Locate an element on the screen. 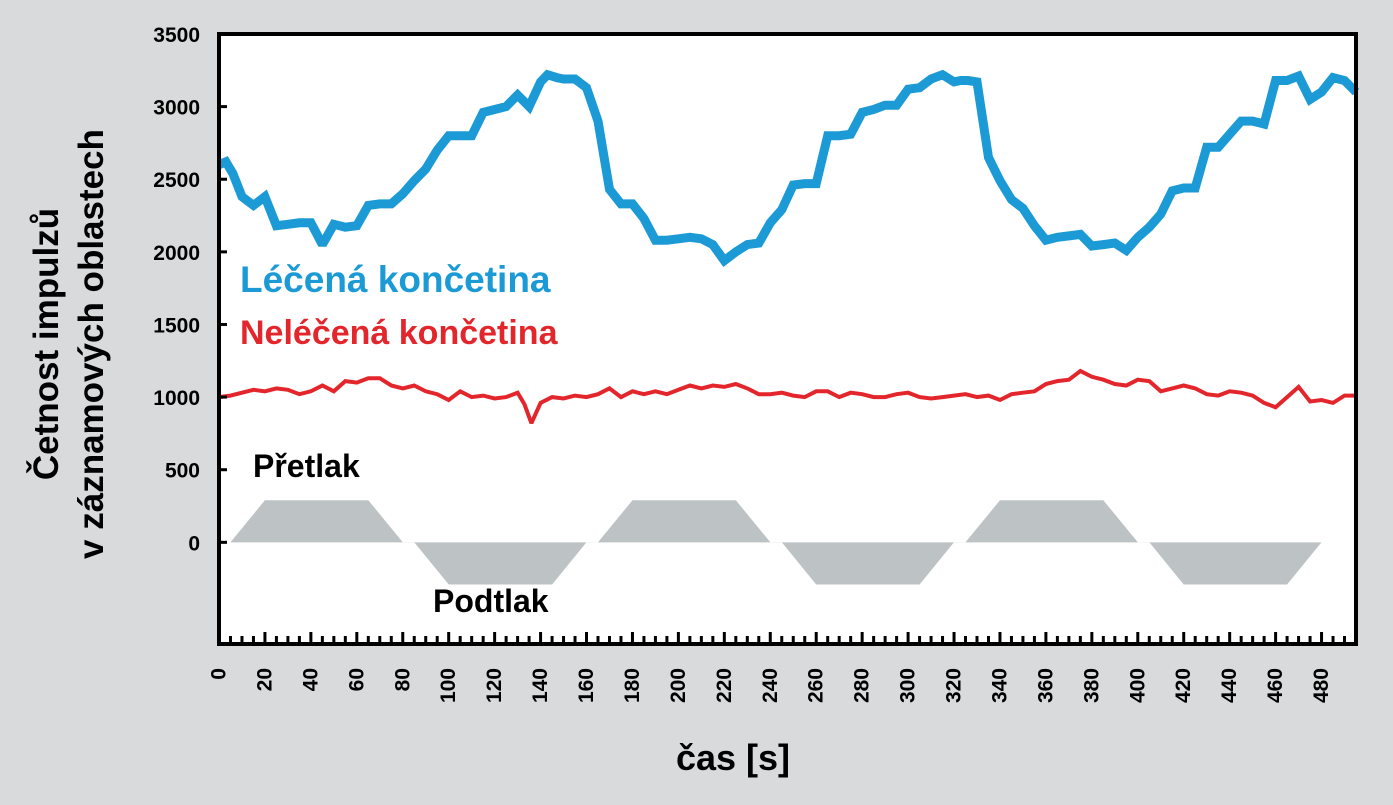  pressure-area is located at coordinates (776, 542).